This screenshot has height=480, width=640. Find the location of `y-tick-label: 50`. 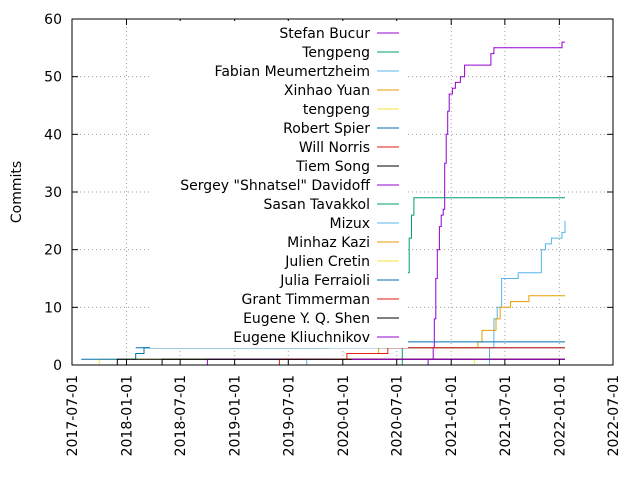

y-tick-label: 50 is located at coordinates (53, 78).